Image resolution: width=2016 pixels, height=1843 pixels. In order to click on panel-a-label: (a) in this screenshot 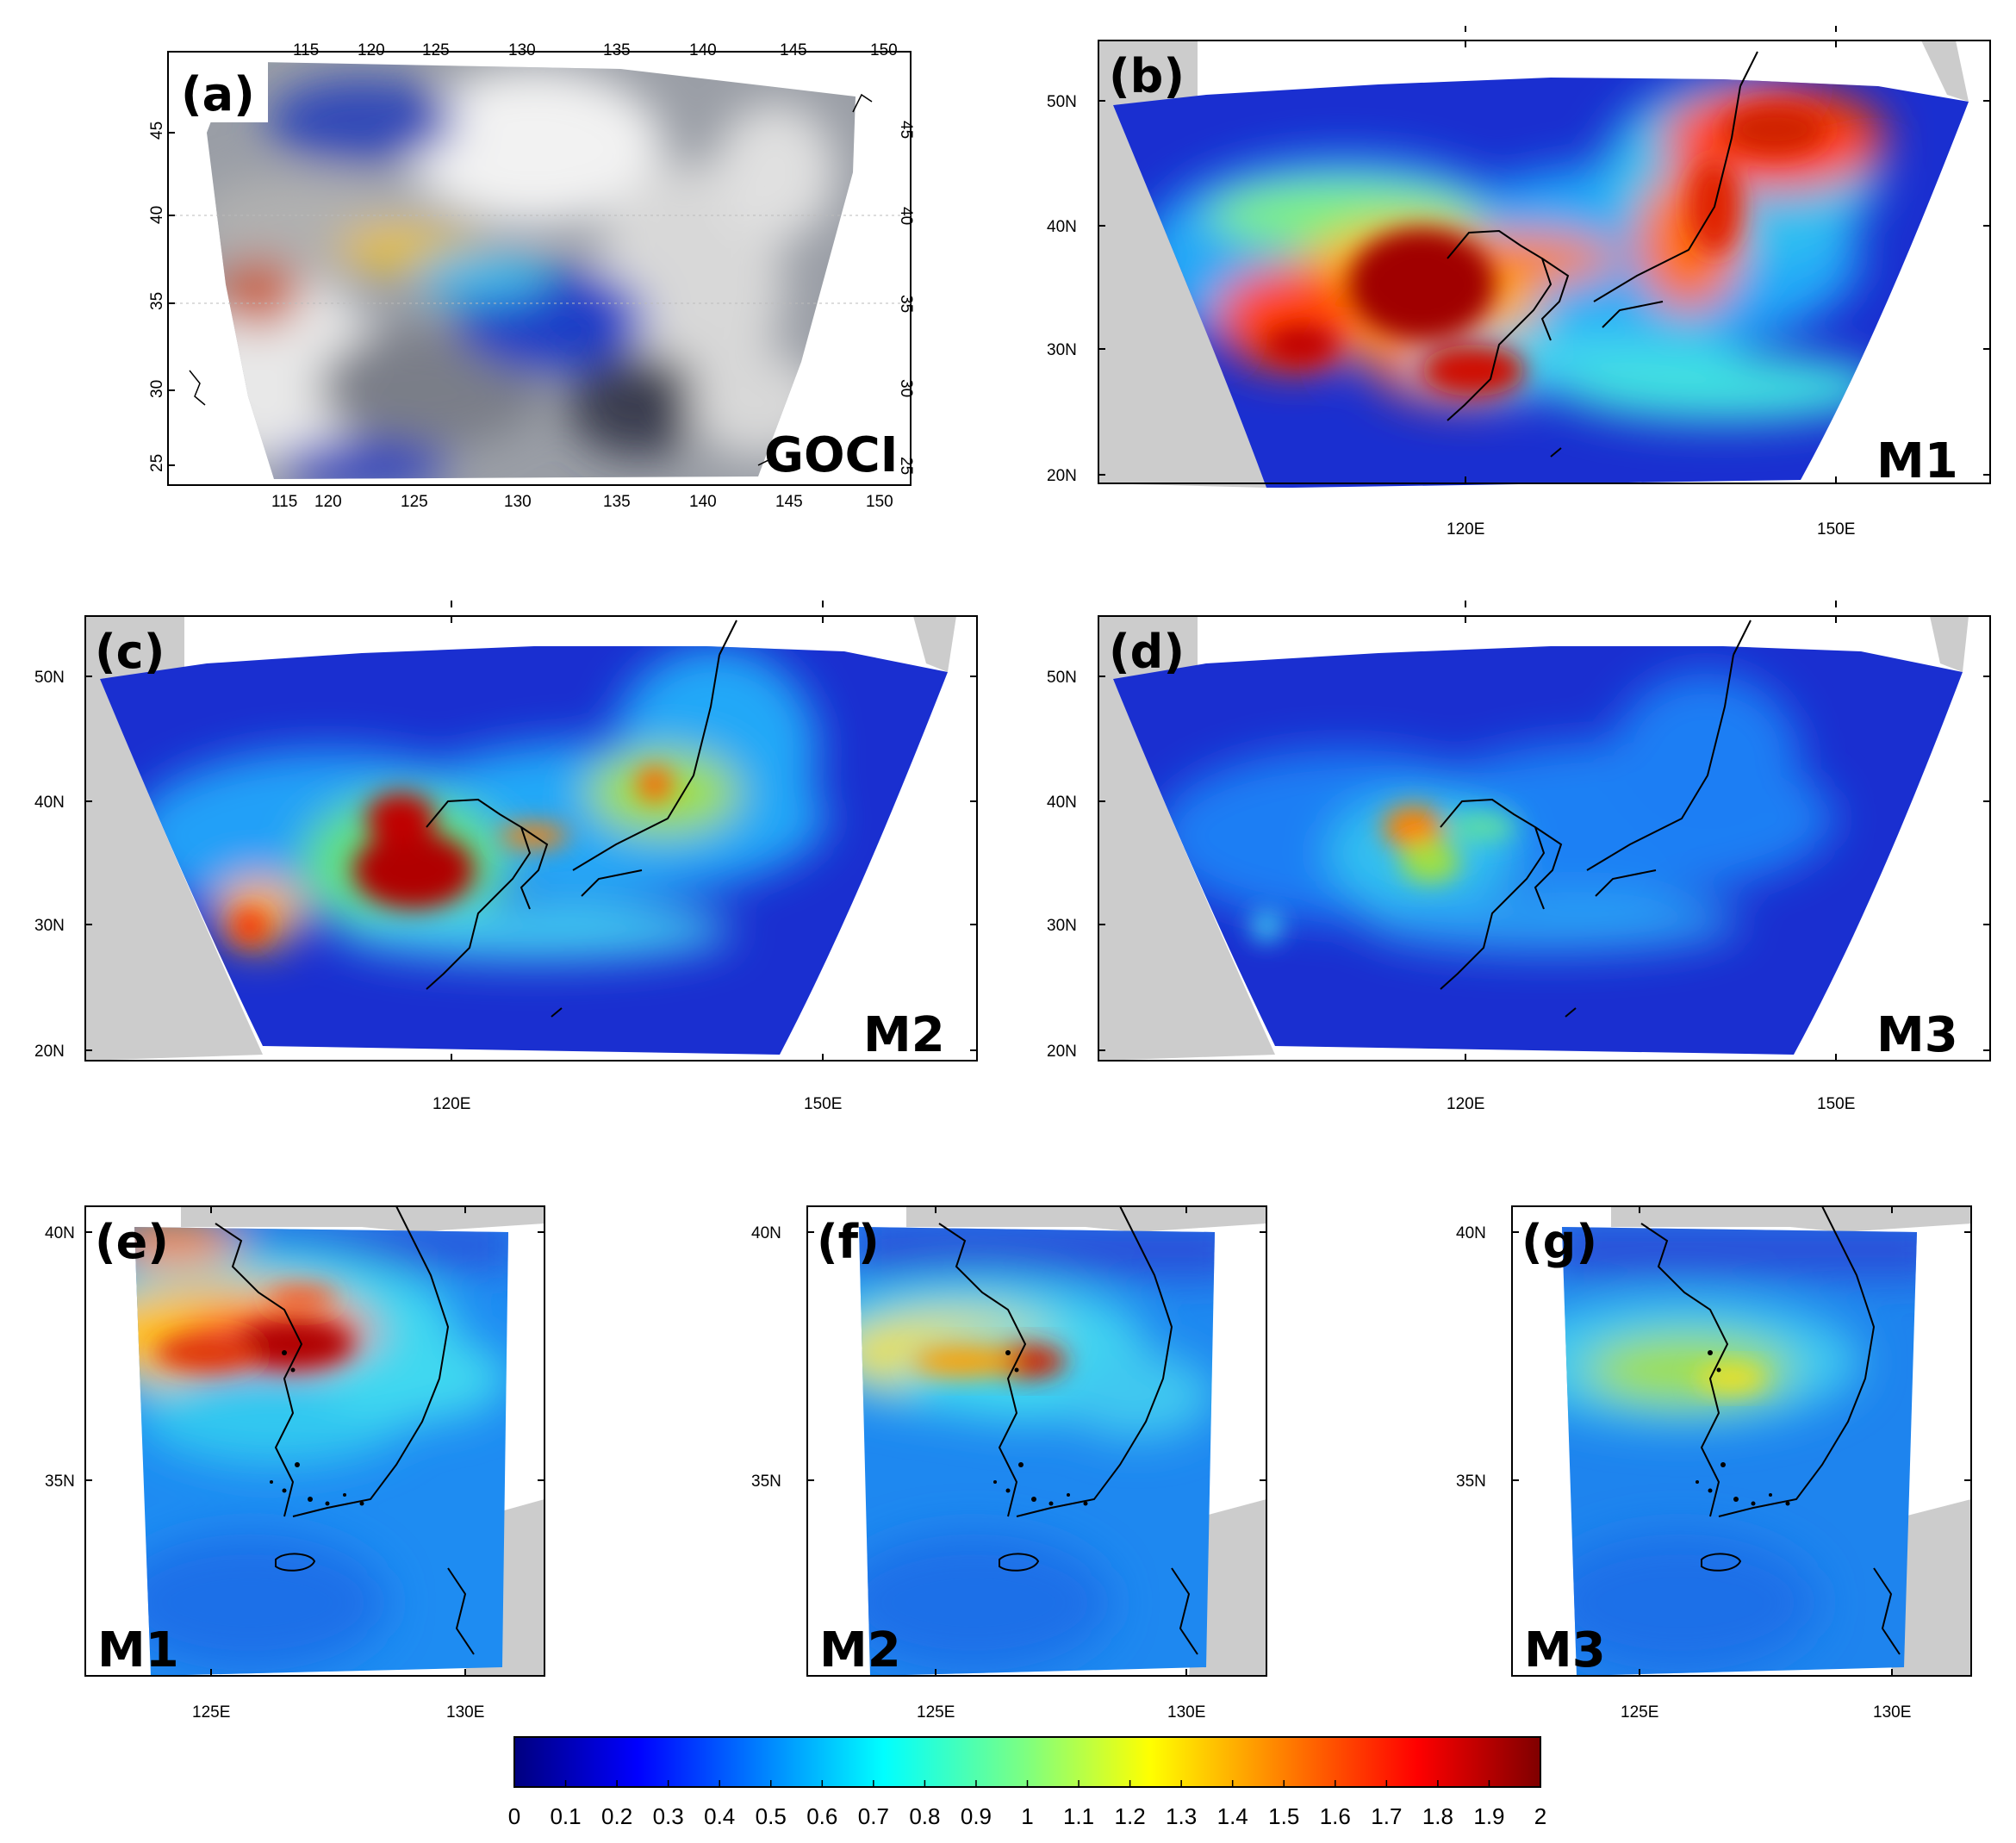, I will do `click(218, 94)`.